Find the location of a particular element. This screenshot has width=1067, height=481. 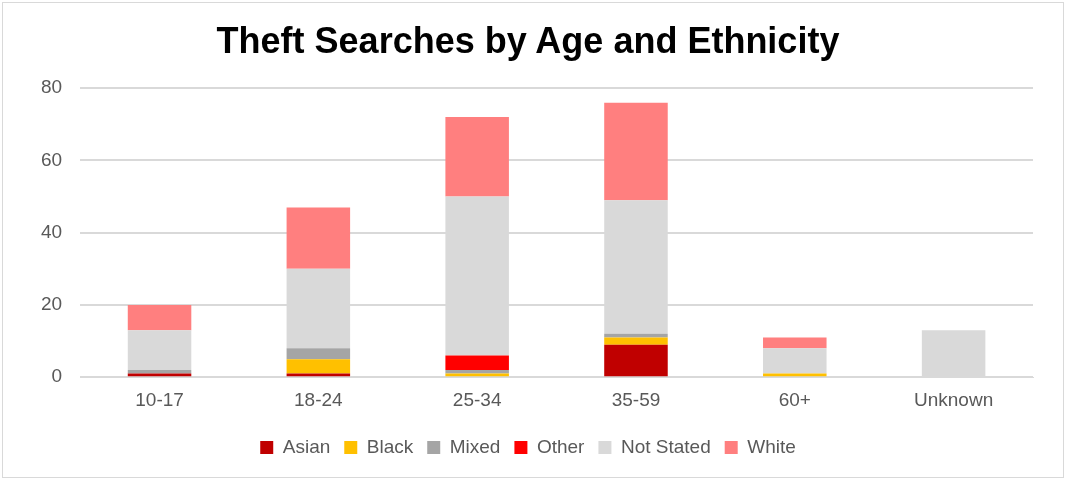

legend-label: Black is located at coordinates (390, 446).